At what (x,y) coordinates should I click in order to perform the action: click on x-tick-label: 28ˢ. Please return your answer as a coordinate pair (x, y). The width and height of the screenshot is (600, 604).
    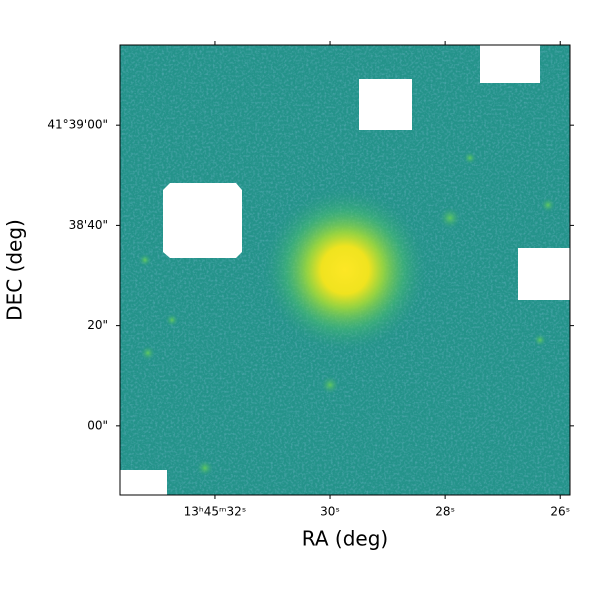
    Looking at the image, I should click on (445, 512).